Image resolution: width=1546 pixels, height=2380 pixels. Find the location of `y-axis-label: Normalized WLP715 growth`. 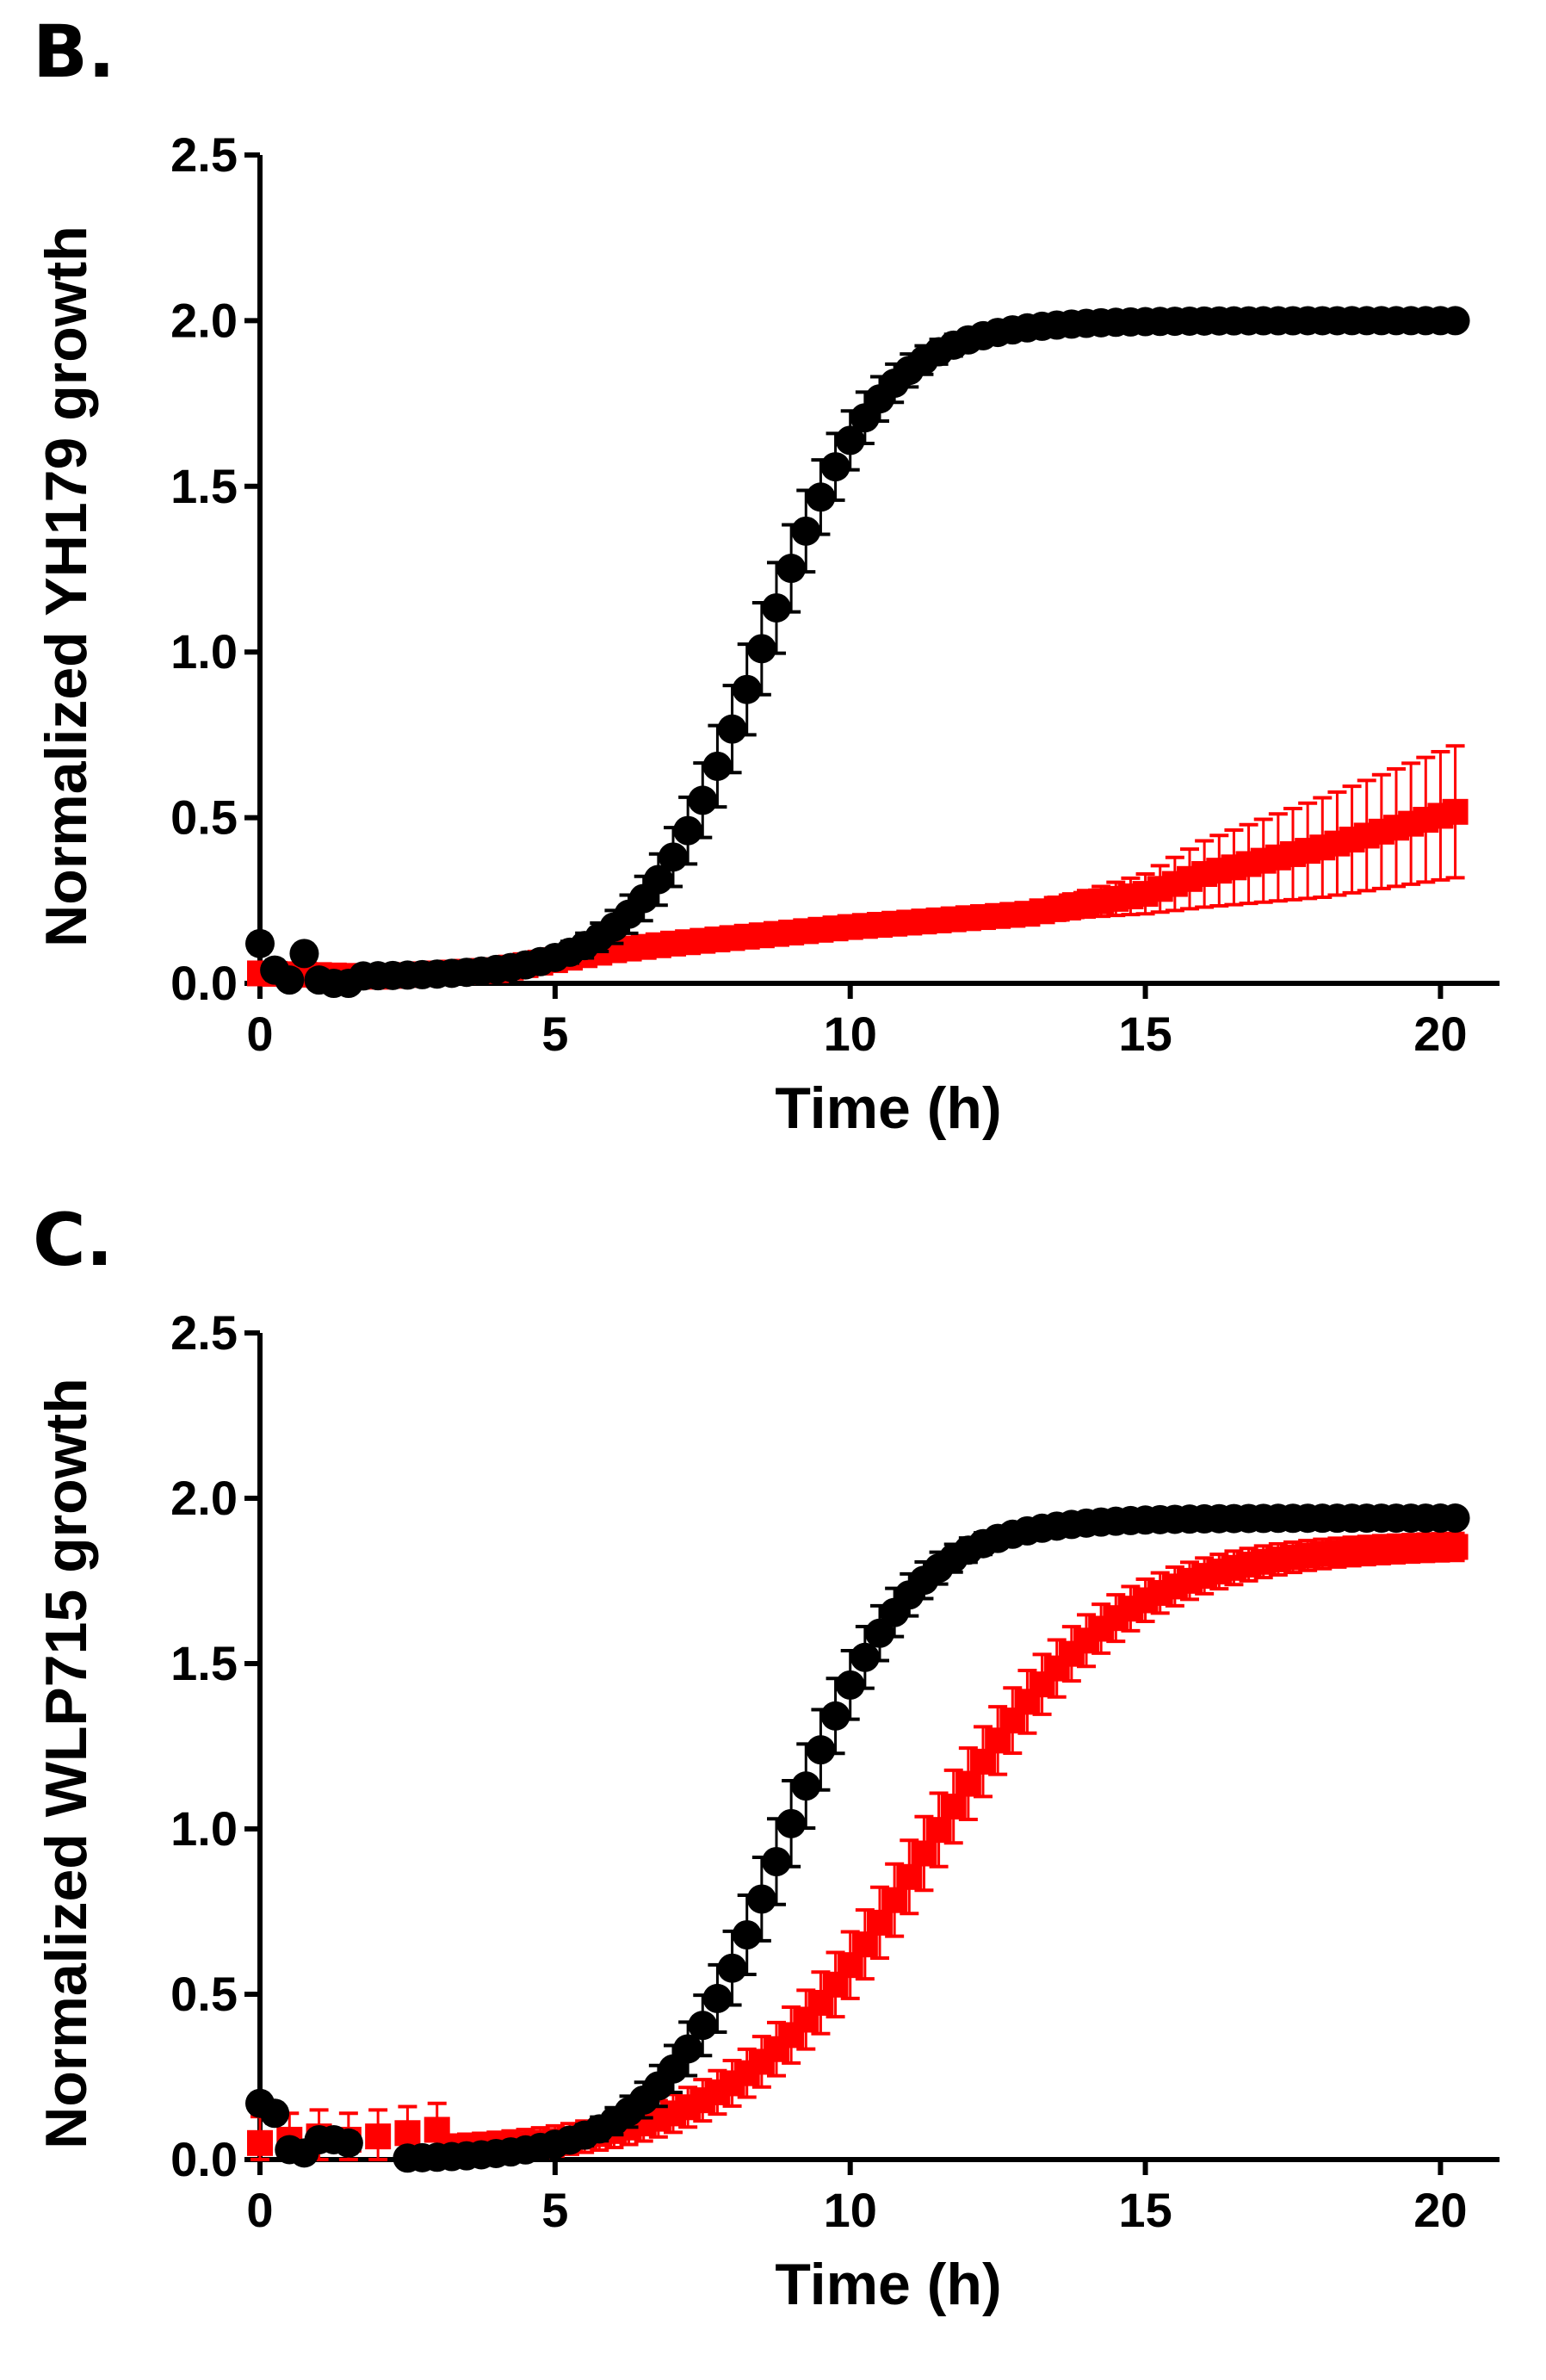

y-axis-label: Normalized WLP715 growth is located at coordinates (66, 1763).